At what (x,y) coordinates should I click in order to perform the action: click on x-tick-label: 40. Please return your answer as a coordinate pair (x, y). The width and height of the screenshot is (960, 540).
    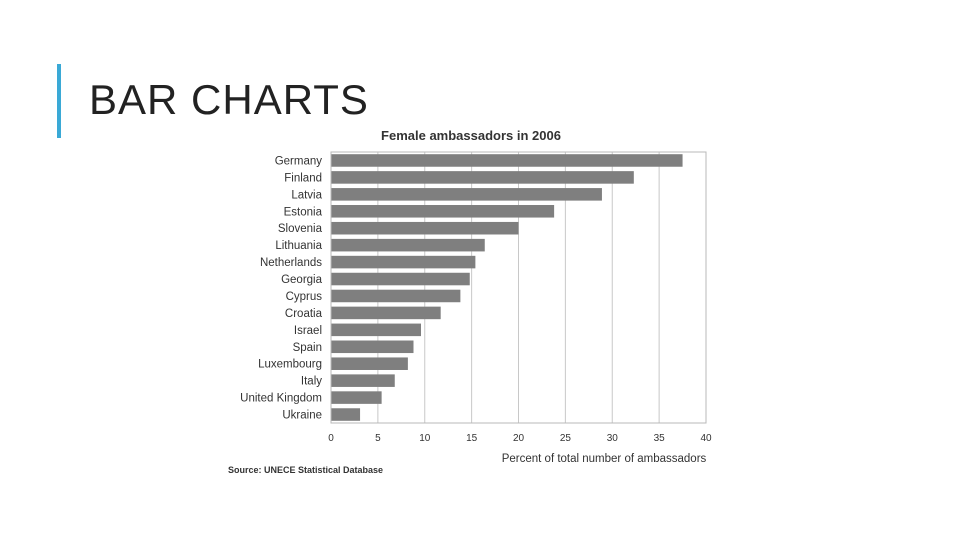
    Looking at the image, I should click on (706, 438).